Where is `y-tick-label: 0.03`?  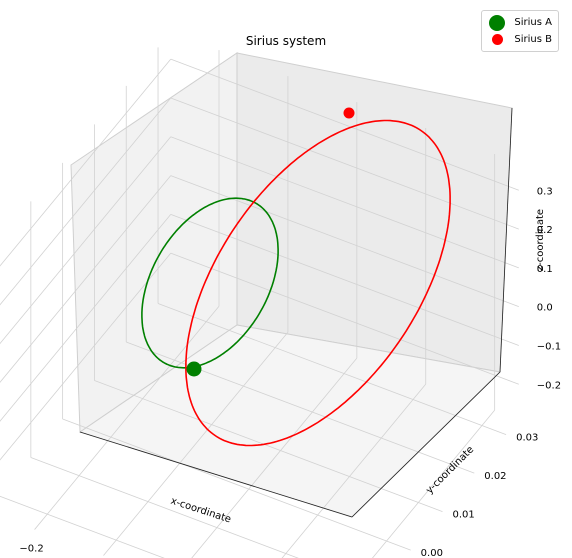
y-tick-label: 0.03 is located at coordinates (527, 438).